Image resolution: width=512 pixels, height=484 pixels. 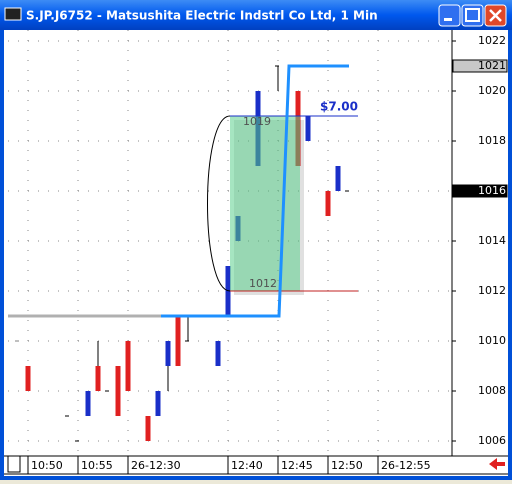 What do you see at coordinates (219, 203) in the screenshot?
I see `zone-arc` at bounding box center [219, 203].